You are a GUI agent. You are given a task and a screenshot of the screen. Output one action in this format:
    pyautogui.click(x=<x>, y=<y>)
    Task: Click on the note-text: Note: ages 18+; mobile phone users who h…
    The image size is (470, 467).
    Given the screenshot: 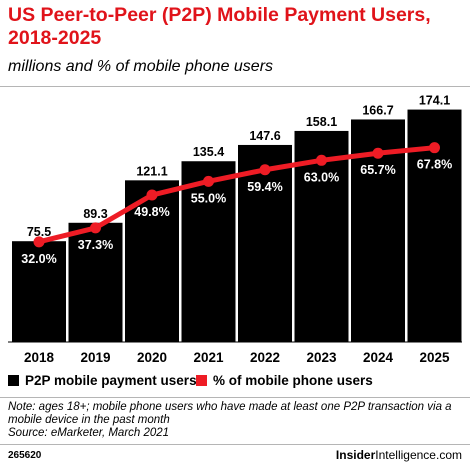 What is the action you would take?
    pyautogui.click(x=230, y=413)
    